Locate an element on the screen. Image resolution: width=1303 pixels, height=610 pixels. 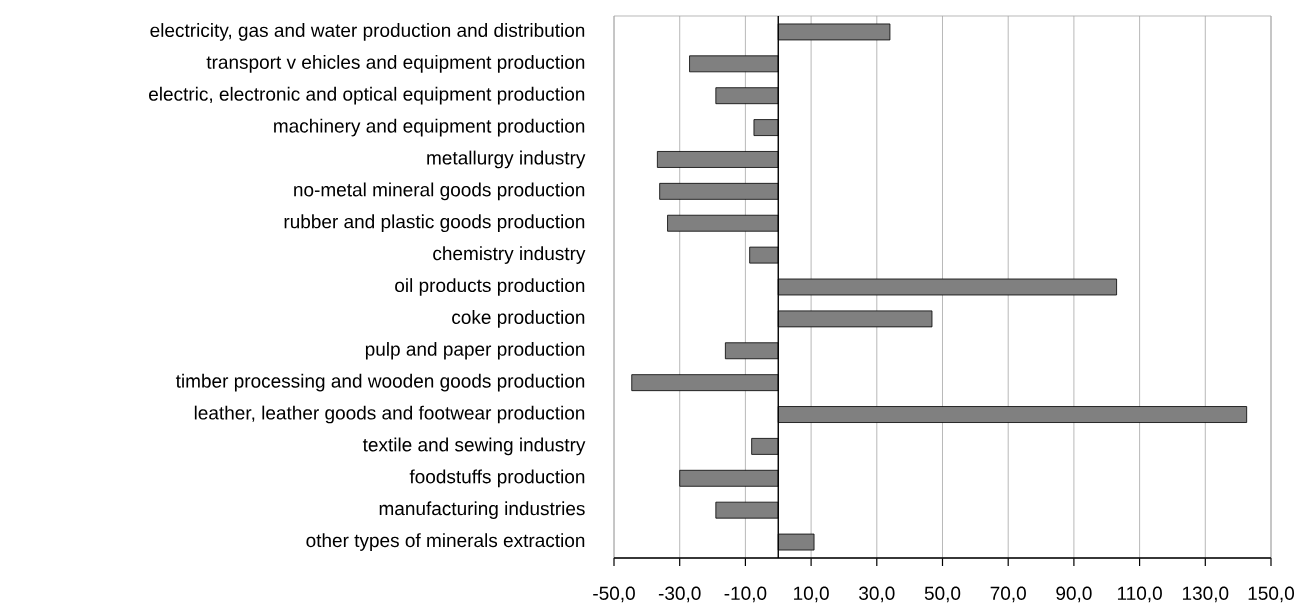
y-tick-label: no-metal mineral goods production is located at coordinates (439, 191).